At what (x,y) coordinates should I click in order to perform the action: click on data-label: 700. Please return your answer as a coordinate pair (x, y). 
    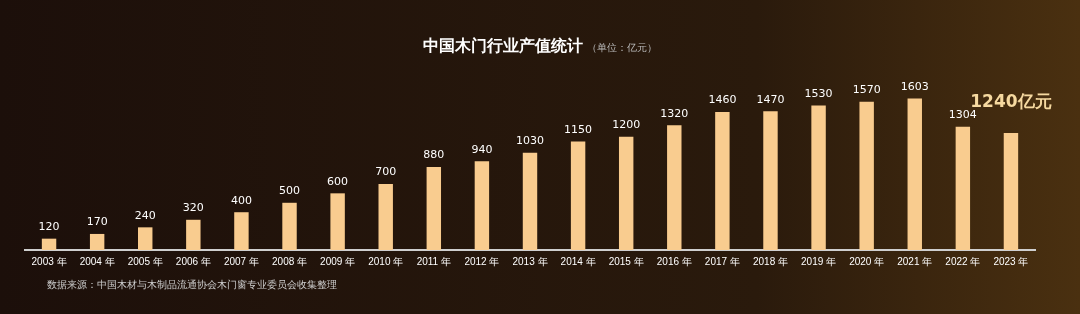
    Looking at the image, I should click on (386, 172).